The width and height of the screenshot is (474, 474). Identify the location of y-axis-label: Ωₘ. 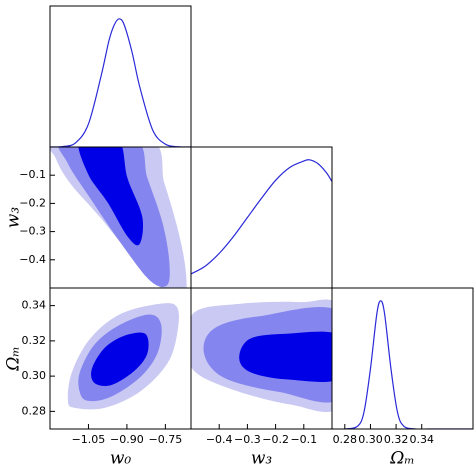
(14, 359).